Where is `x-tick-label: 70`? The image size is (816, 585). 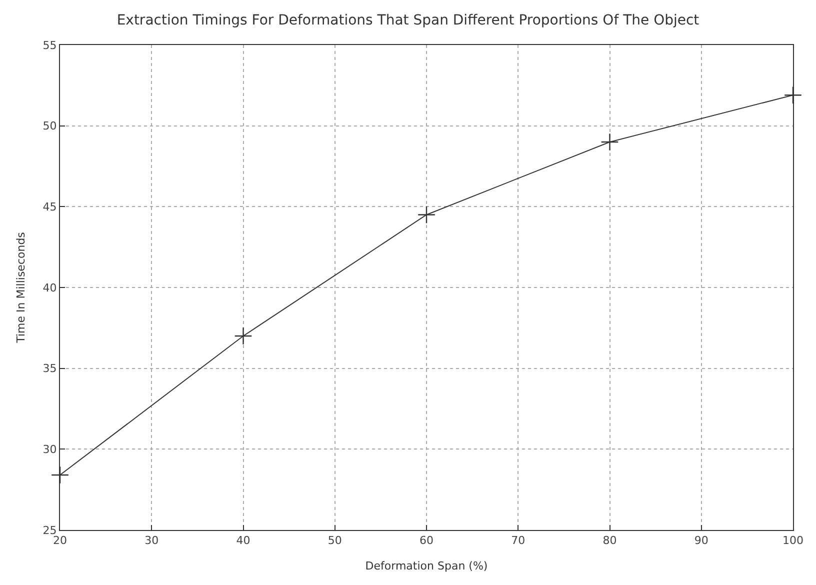
x-tick-label: 70 is located at coordinates (518, 541).